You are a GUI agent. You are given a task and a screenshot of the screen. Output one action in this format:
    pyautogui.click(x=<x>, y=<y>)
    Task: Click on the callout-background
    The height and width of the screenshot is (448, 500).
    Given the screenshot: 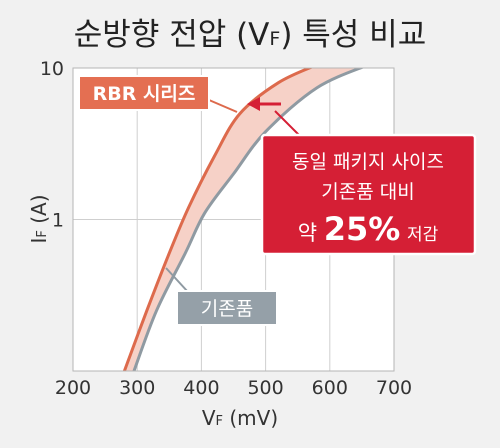 What is the action you would take?
    pyautogui.click(x=368, y=194)
    